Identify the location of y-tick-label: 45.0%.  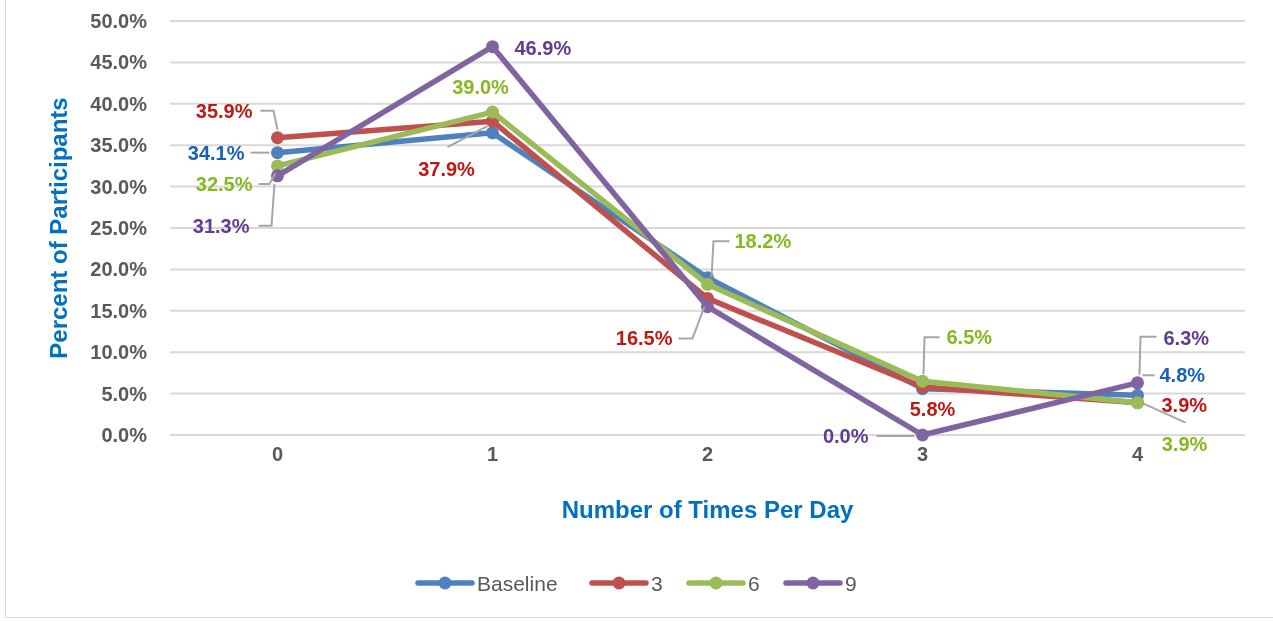
(119, 62).